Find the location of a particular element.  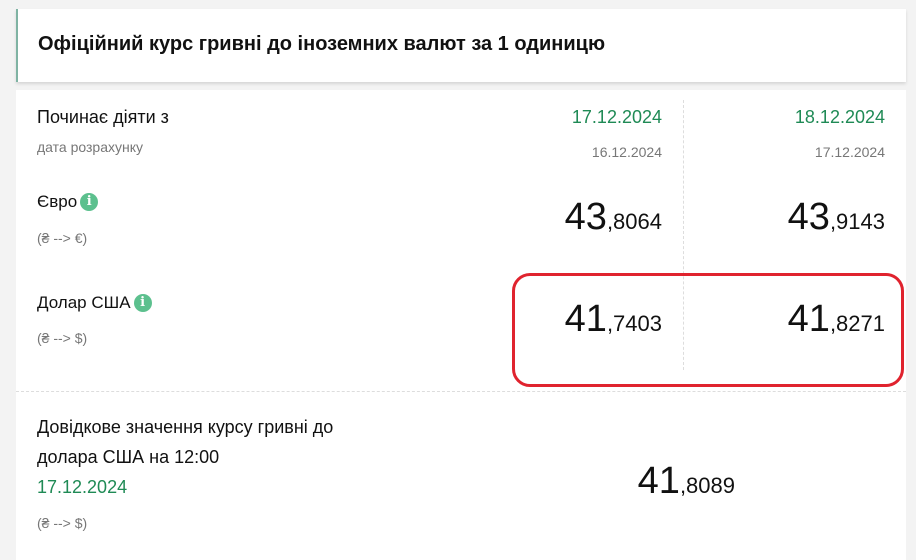

reference-line2: долара США на 12:00 is located at coordinates (128, 457).